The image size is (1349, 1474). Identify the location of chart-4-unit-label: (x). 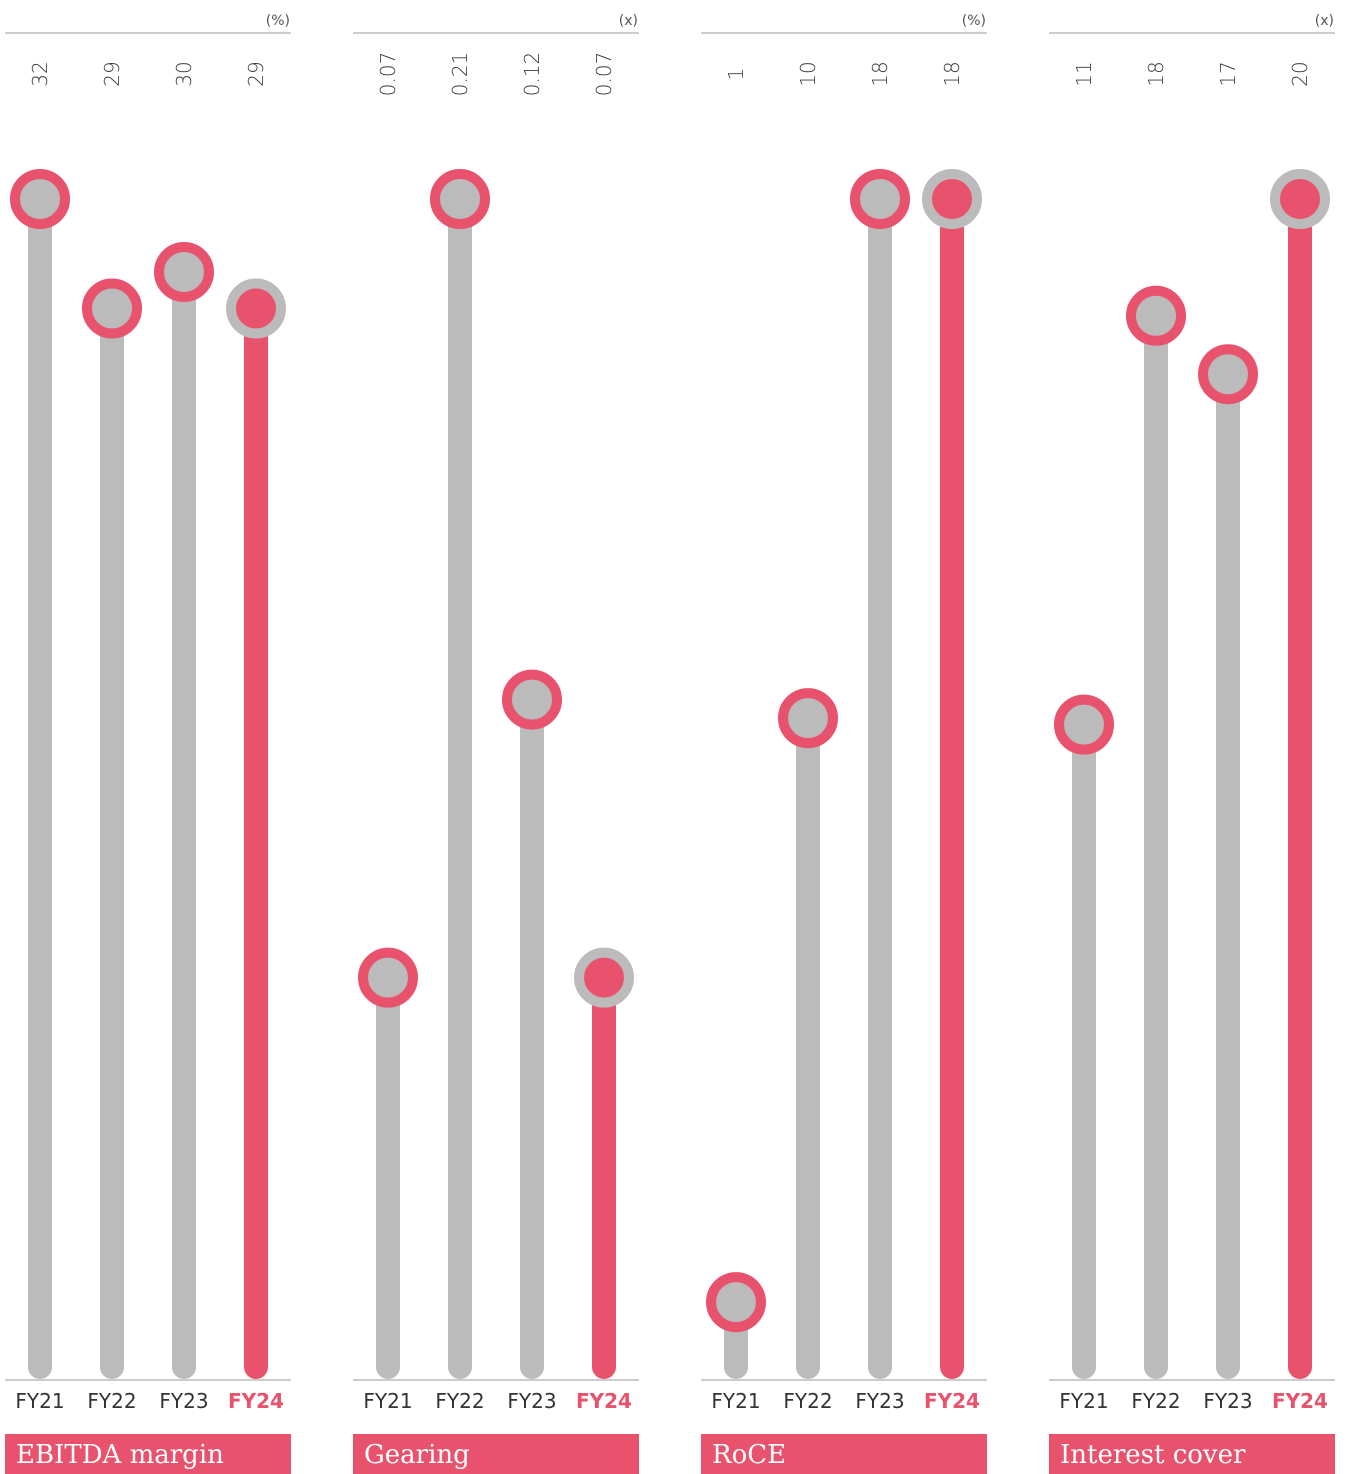
(1324, 21).